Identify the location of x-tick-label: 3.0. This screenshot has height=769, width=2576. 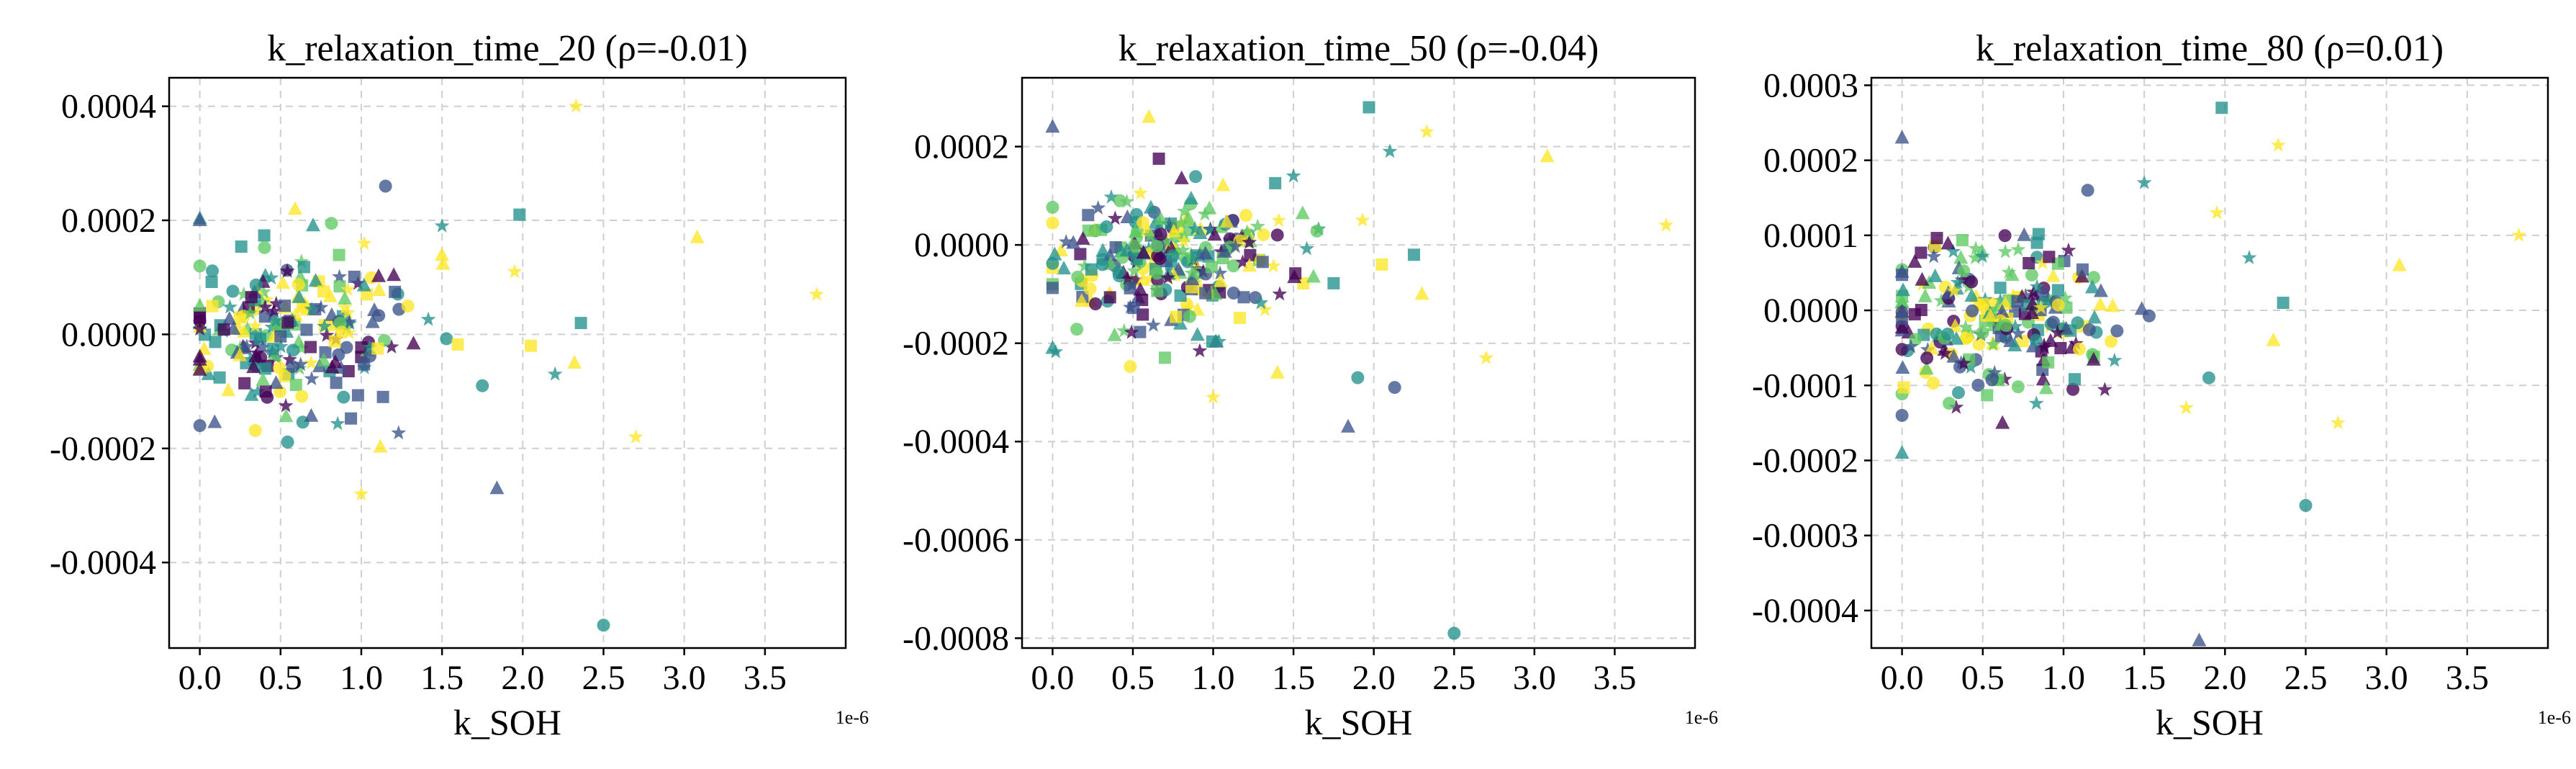
(2387, 678).